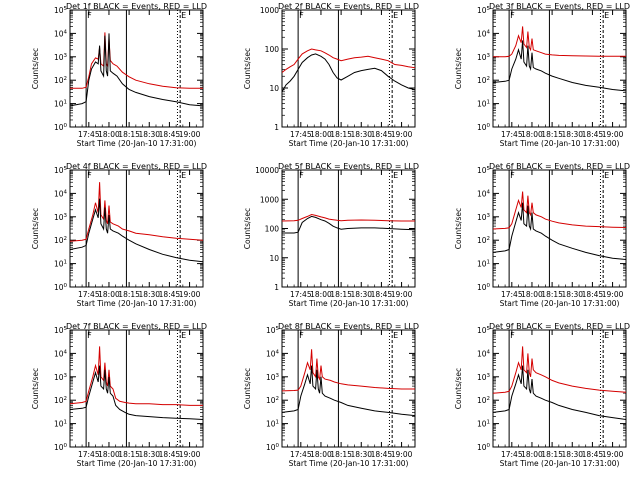  What do you see at coordinates (348, 326) in the screenshot?
I see `panel-title: Det 8f BLACK = Events, RED = LLD` at bounding box center [348, 326].